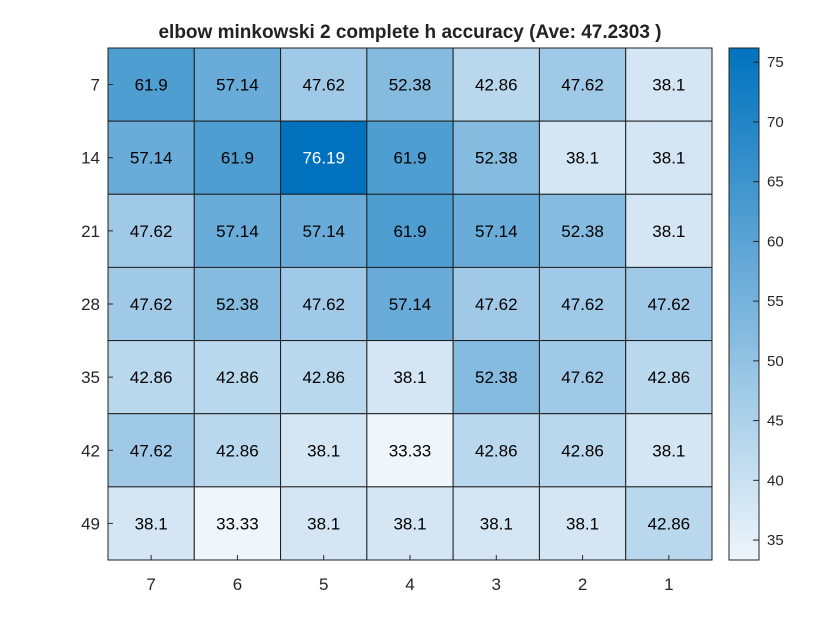  What do you see at coordinates (775, 122) in the screenshot?
I see `colorbar-tick-label: 70` at bounding box center [775, 122].